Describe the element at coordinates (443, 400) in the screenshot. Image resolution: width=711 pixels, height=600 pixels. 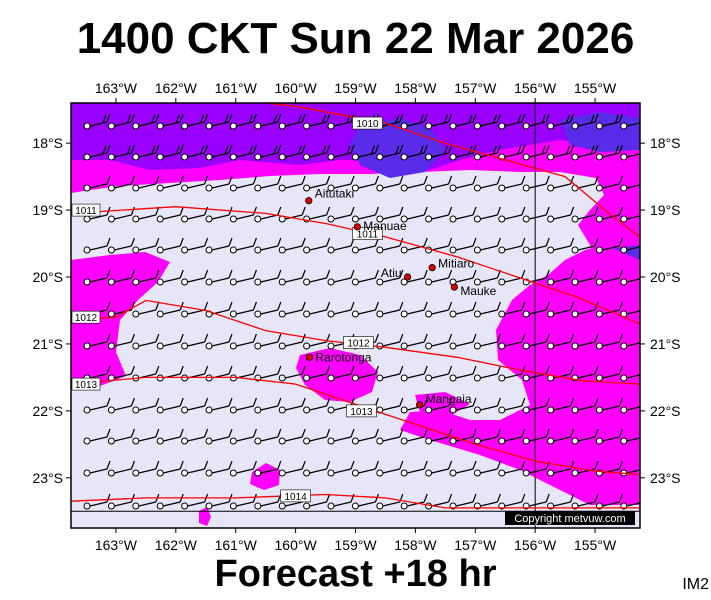
I see `town-marker: Mangaia` at that location.